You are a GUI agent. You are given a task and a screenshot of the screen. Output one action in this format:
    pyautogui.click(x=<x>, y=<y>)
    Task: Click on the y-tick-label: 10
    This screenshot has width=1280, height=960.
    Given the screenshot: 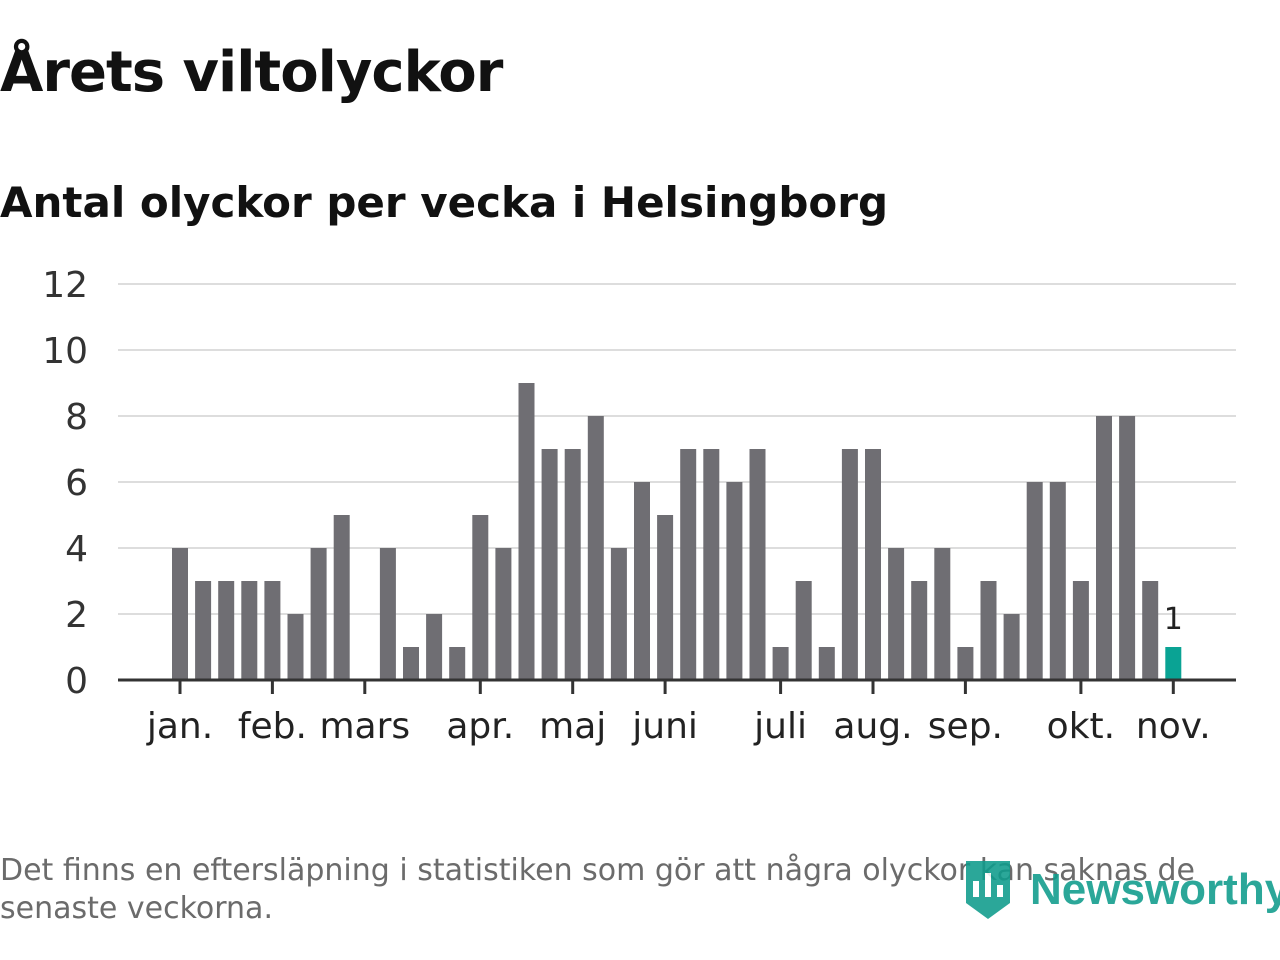 What is the action you would take?
    pyautogui.click(x=65, y=351)
    